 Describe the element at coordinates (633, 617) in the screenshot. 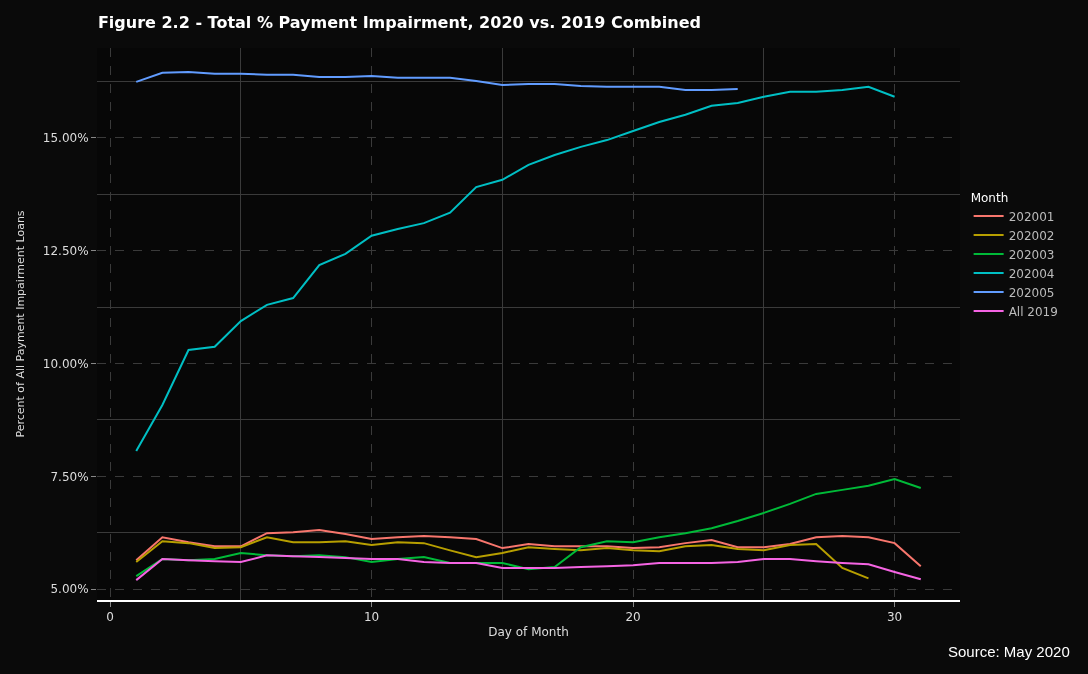

I see `x-tick-label: 20` at that location.